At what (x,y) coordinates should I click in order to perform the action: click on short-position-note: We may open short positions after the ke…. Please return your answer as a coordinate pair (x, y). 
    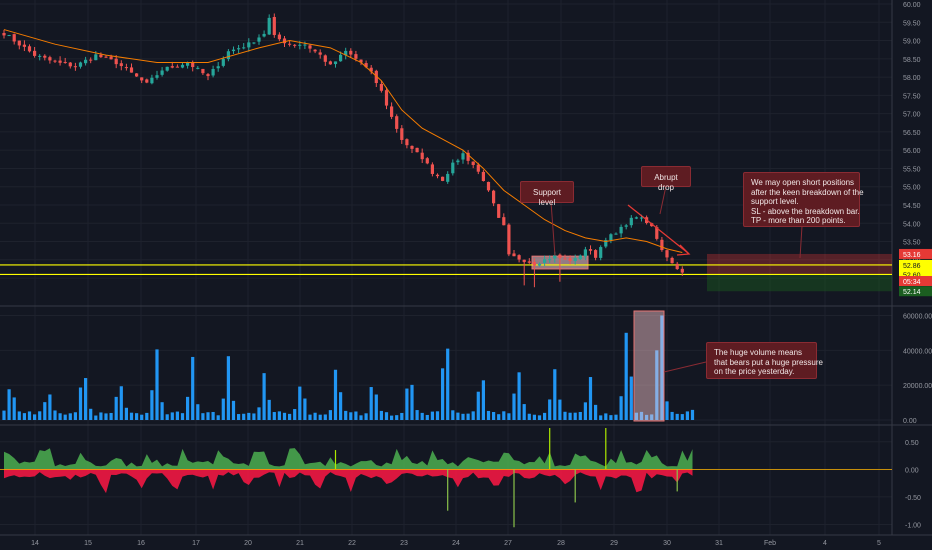
    Looking at the image, I should click on (803, 199).